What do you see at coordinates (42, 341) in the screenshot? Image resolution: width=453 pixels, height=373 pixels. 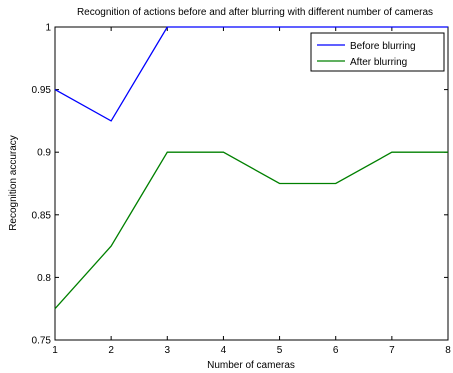 I see `y-tick-label: 0.75` at bounding box center [42, 341].